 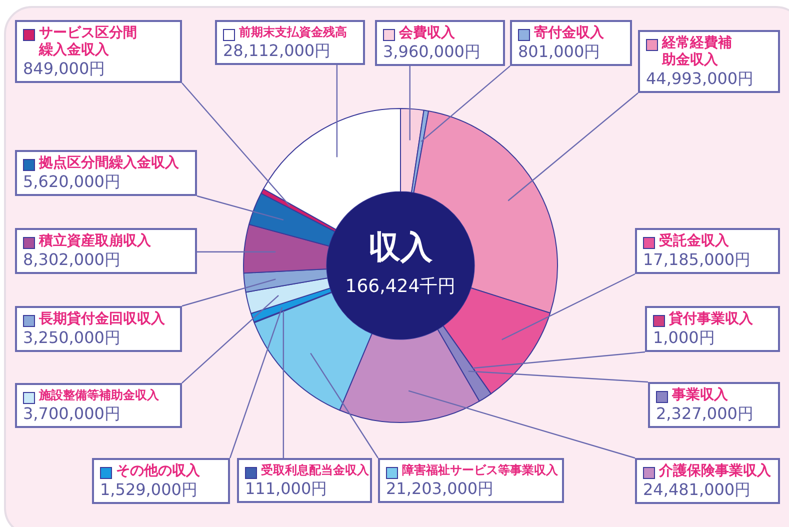 I want to click on text: 166,424千円, so click(x=400, y=287).